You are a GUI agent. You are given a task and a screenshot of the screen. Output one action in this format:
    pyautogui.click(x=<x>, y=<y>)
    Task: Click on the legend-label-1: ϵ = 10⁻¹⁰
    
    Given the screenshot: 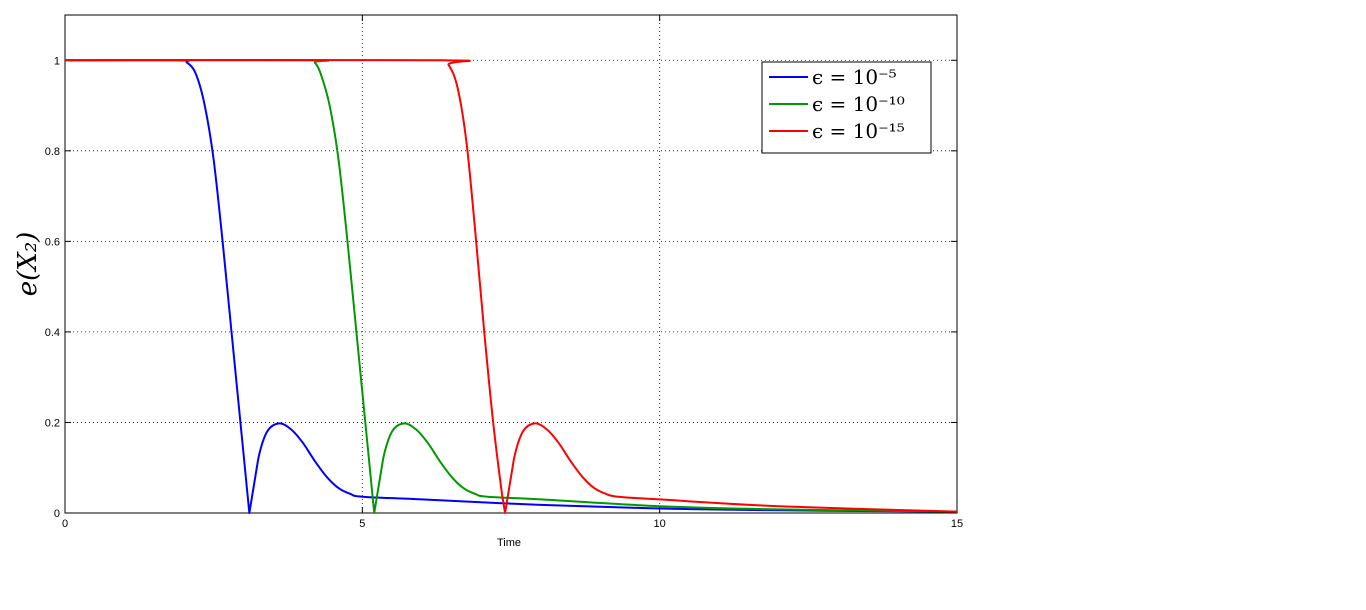 What is the action you would take?
    pyautogui.click(x=858, y=104)
    